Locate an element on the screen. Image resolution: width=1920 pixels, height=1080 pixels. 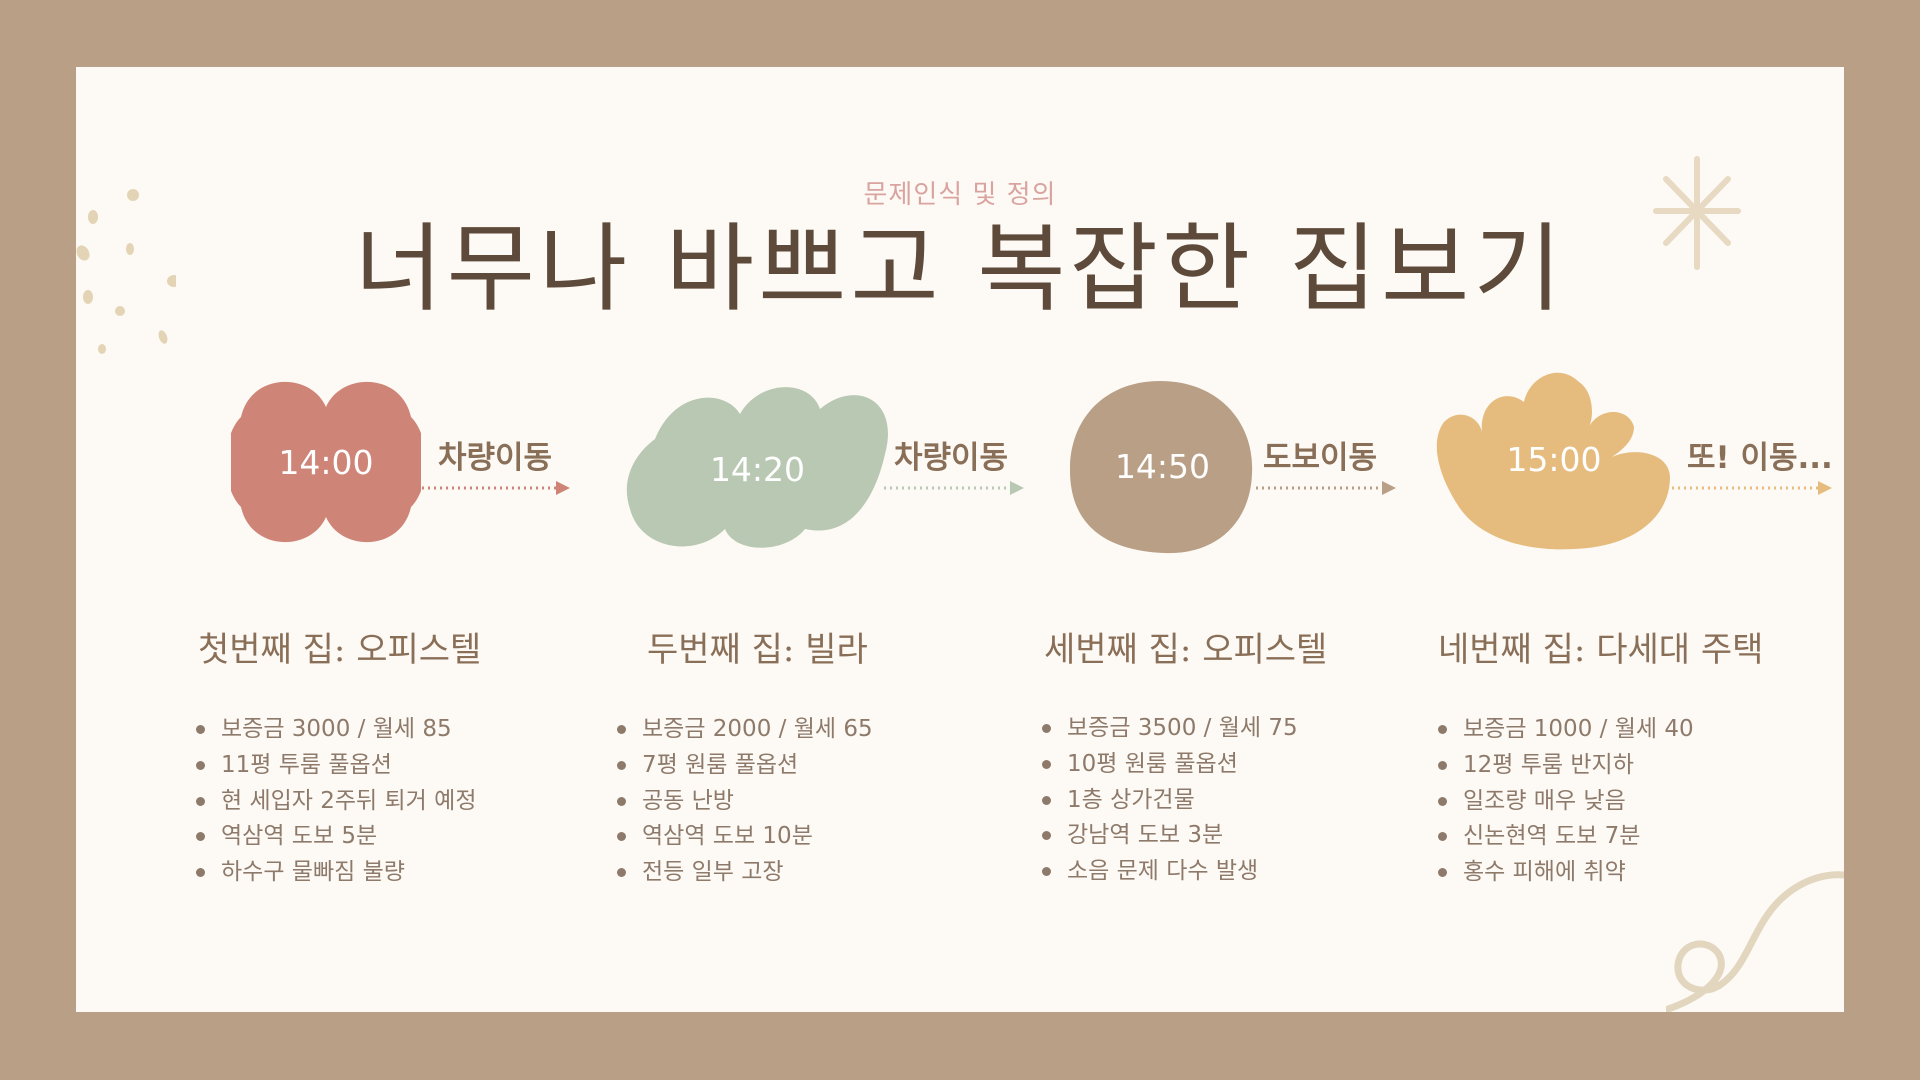
asterisk-icon is located at coordinates (1697, 213).